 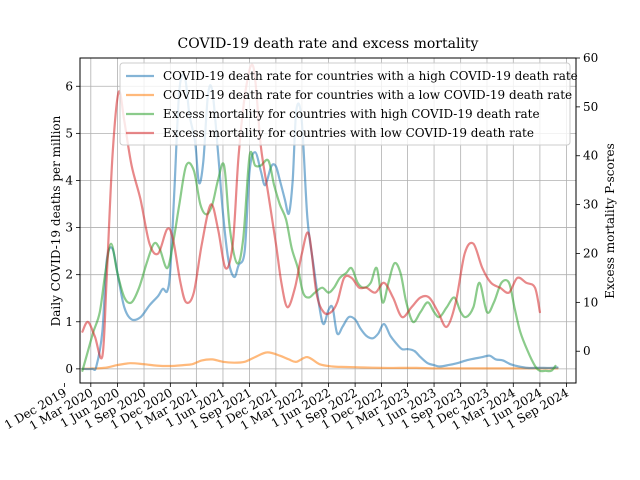 I want to click on y2-tick-label: 60, so click(x=590, y=58).